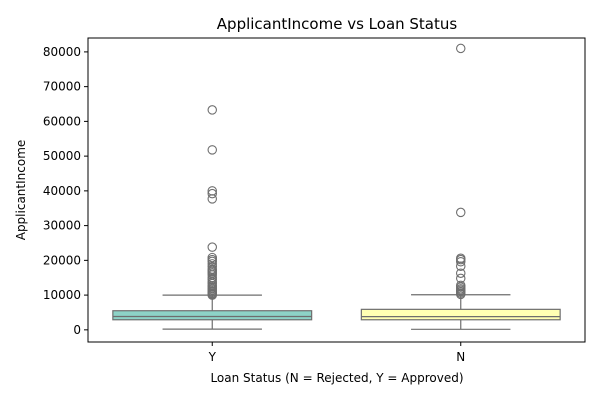 The width and height of the screenshot is (600, 404). What do you see at coordinates (460, 357) in the screenshot?
I see `x-tick-label: N` at bounding box center [460, 357].